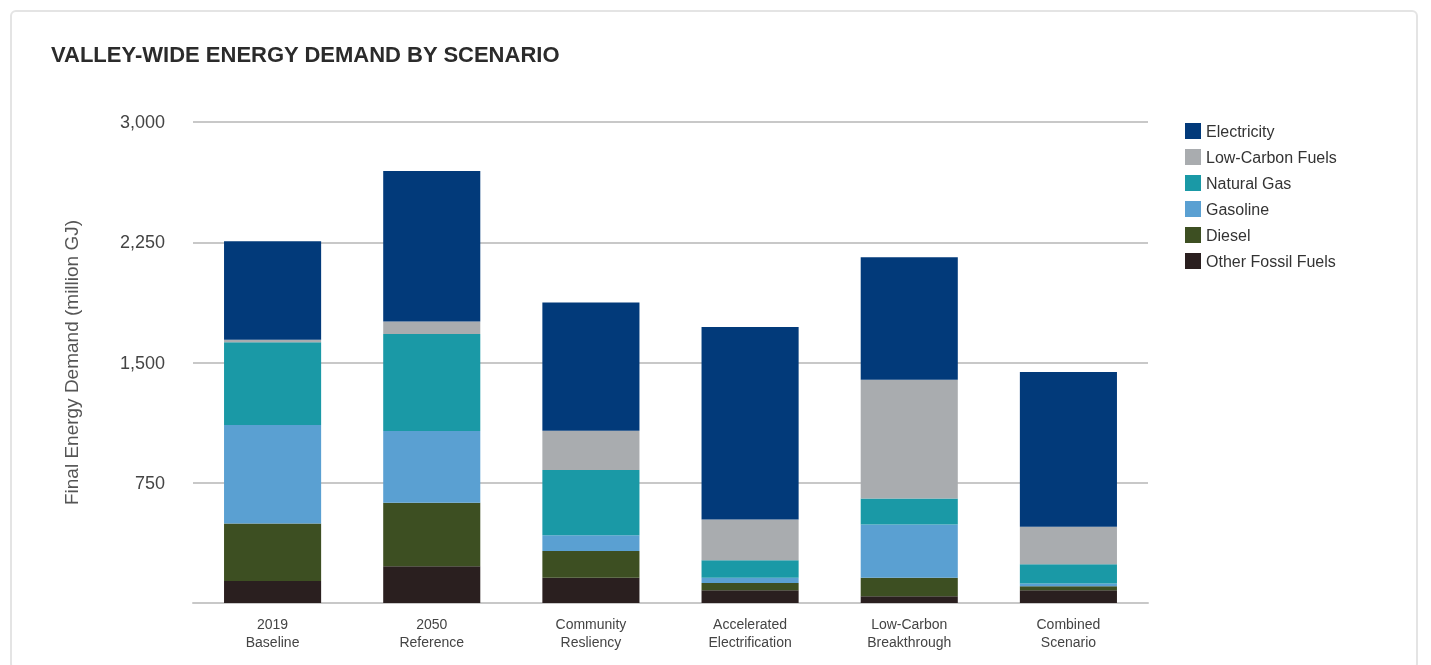 This screenshot has height=665, width=1431. Describe the element at coordinates (142, 362) in the screenshot. I see `y-tick-label: 1,500` at that location.